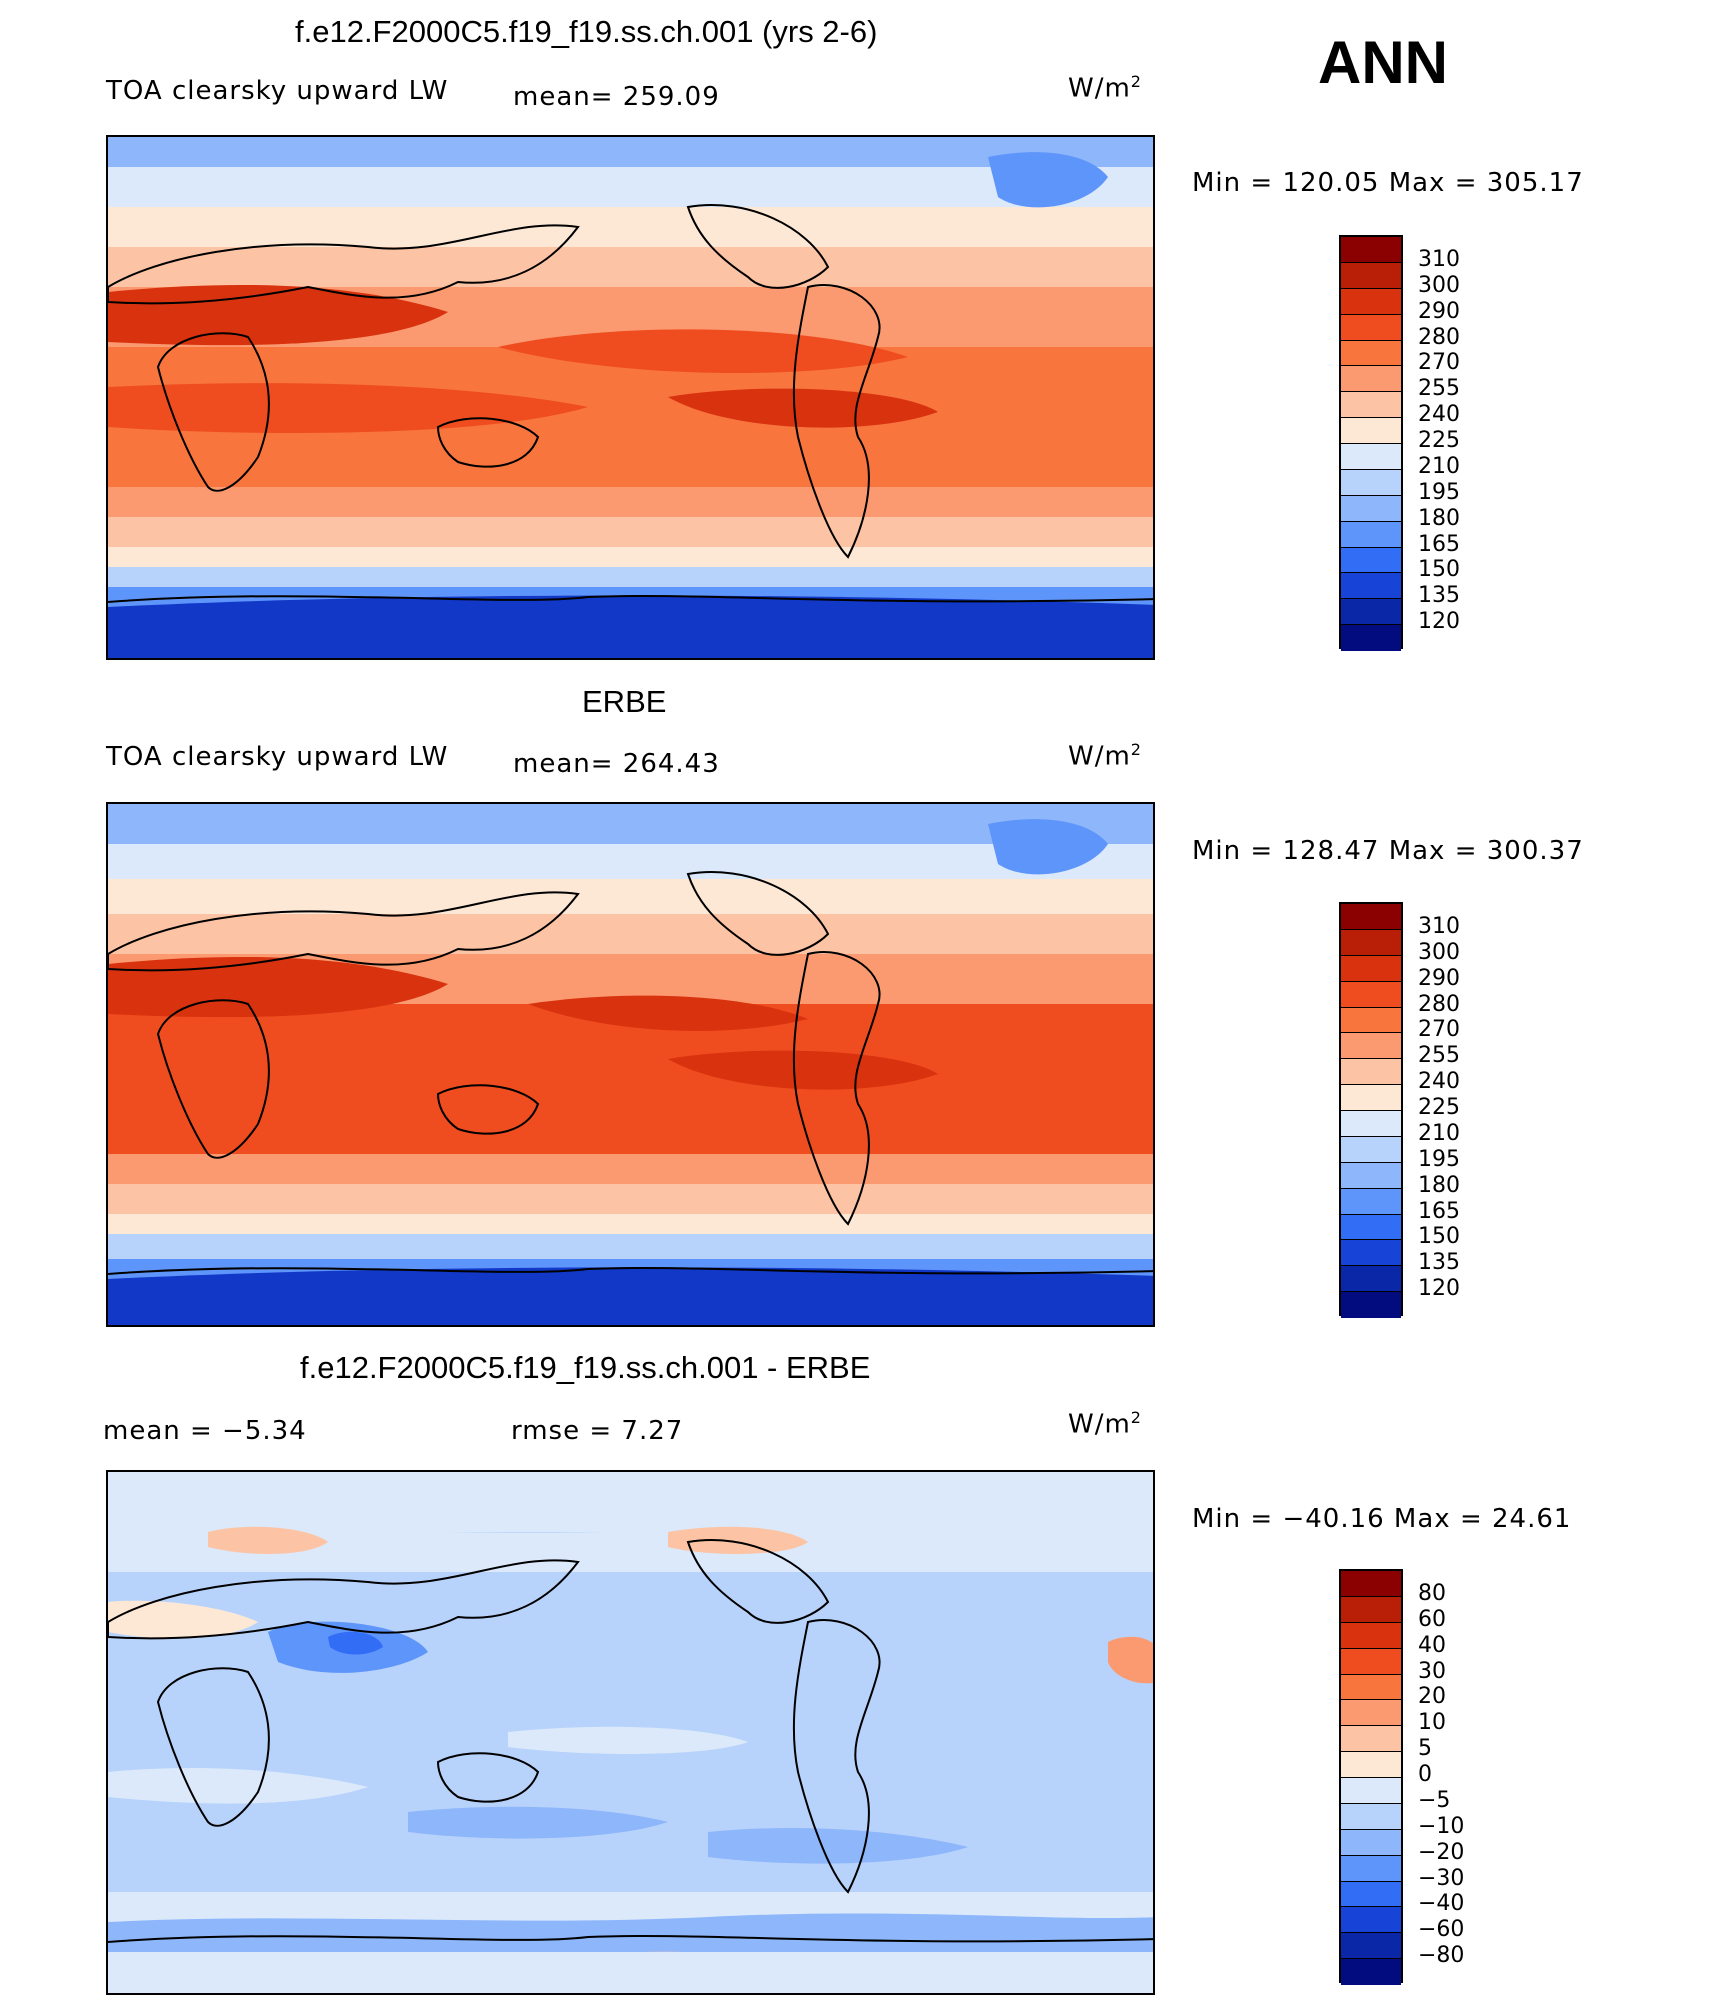  What do you see at coordinates (1432, 1697) in the screenshot?
I see `colorbar-tick-label: 20` at bounding box center [1432, 1697].